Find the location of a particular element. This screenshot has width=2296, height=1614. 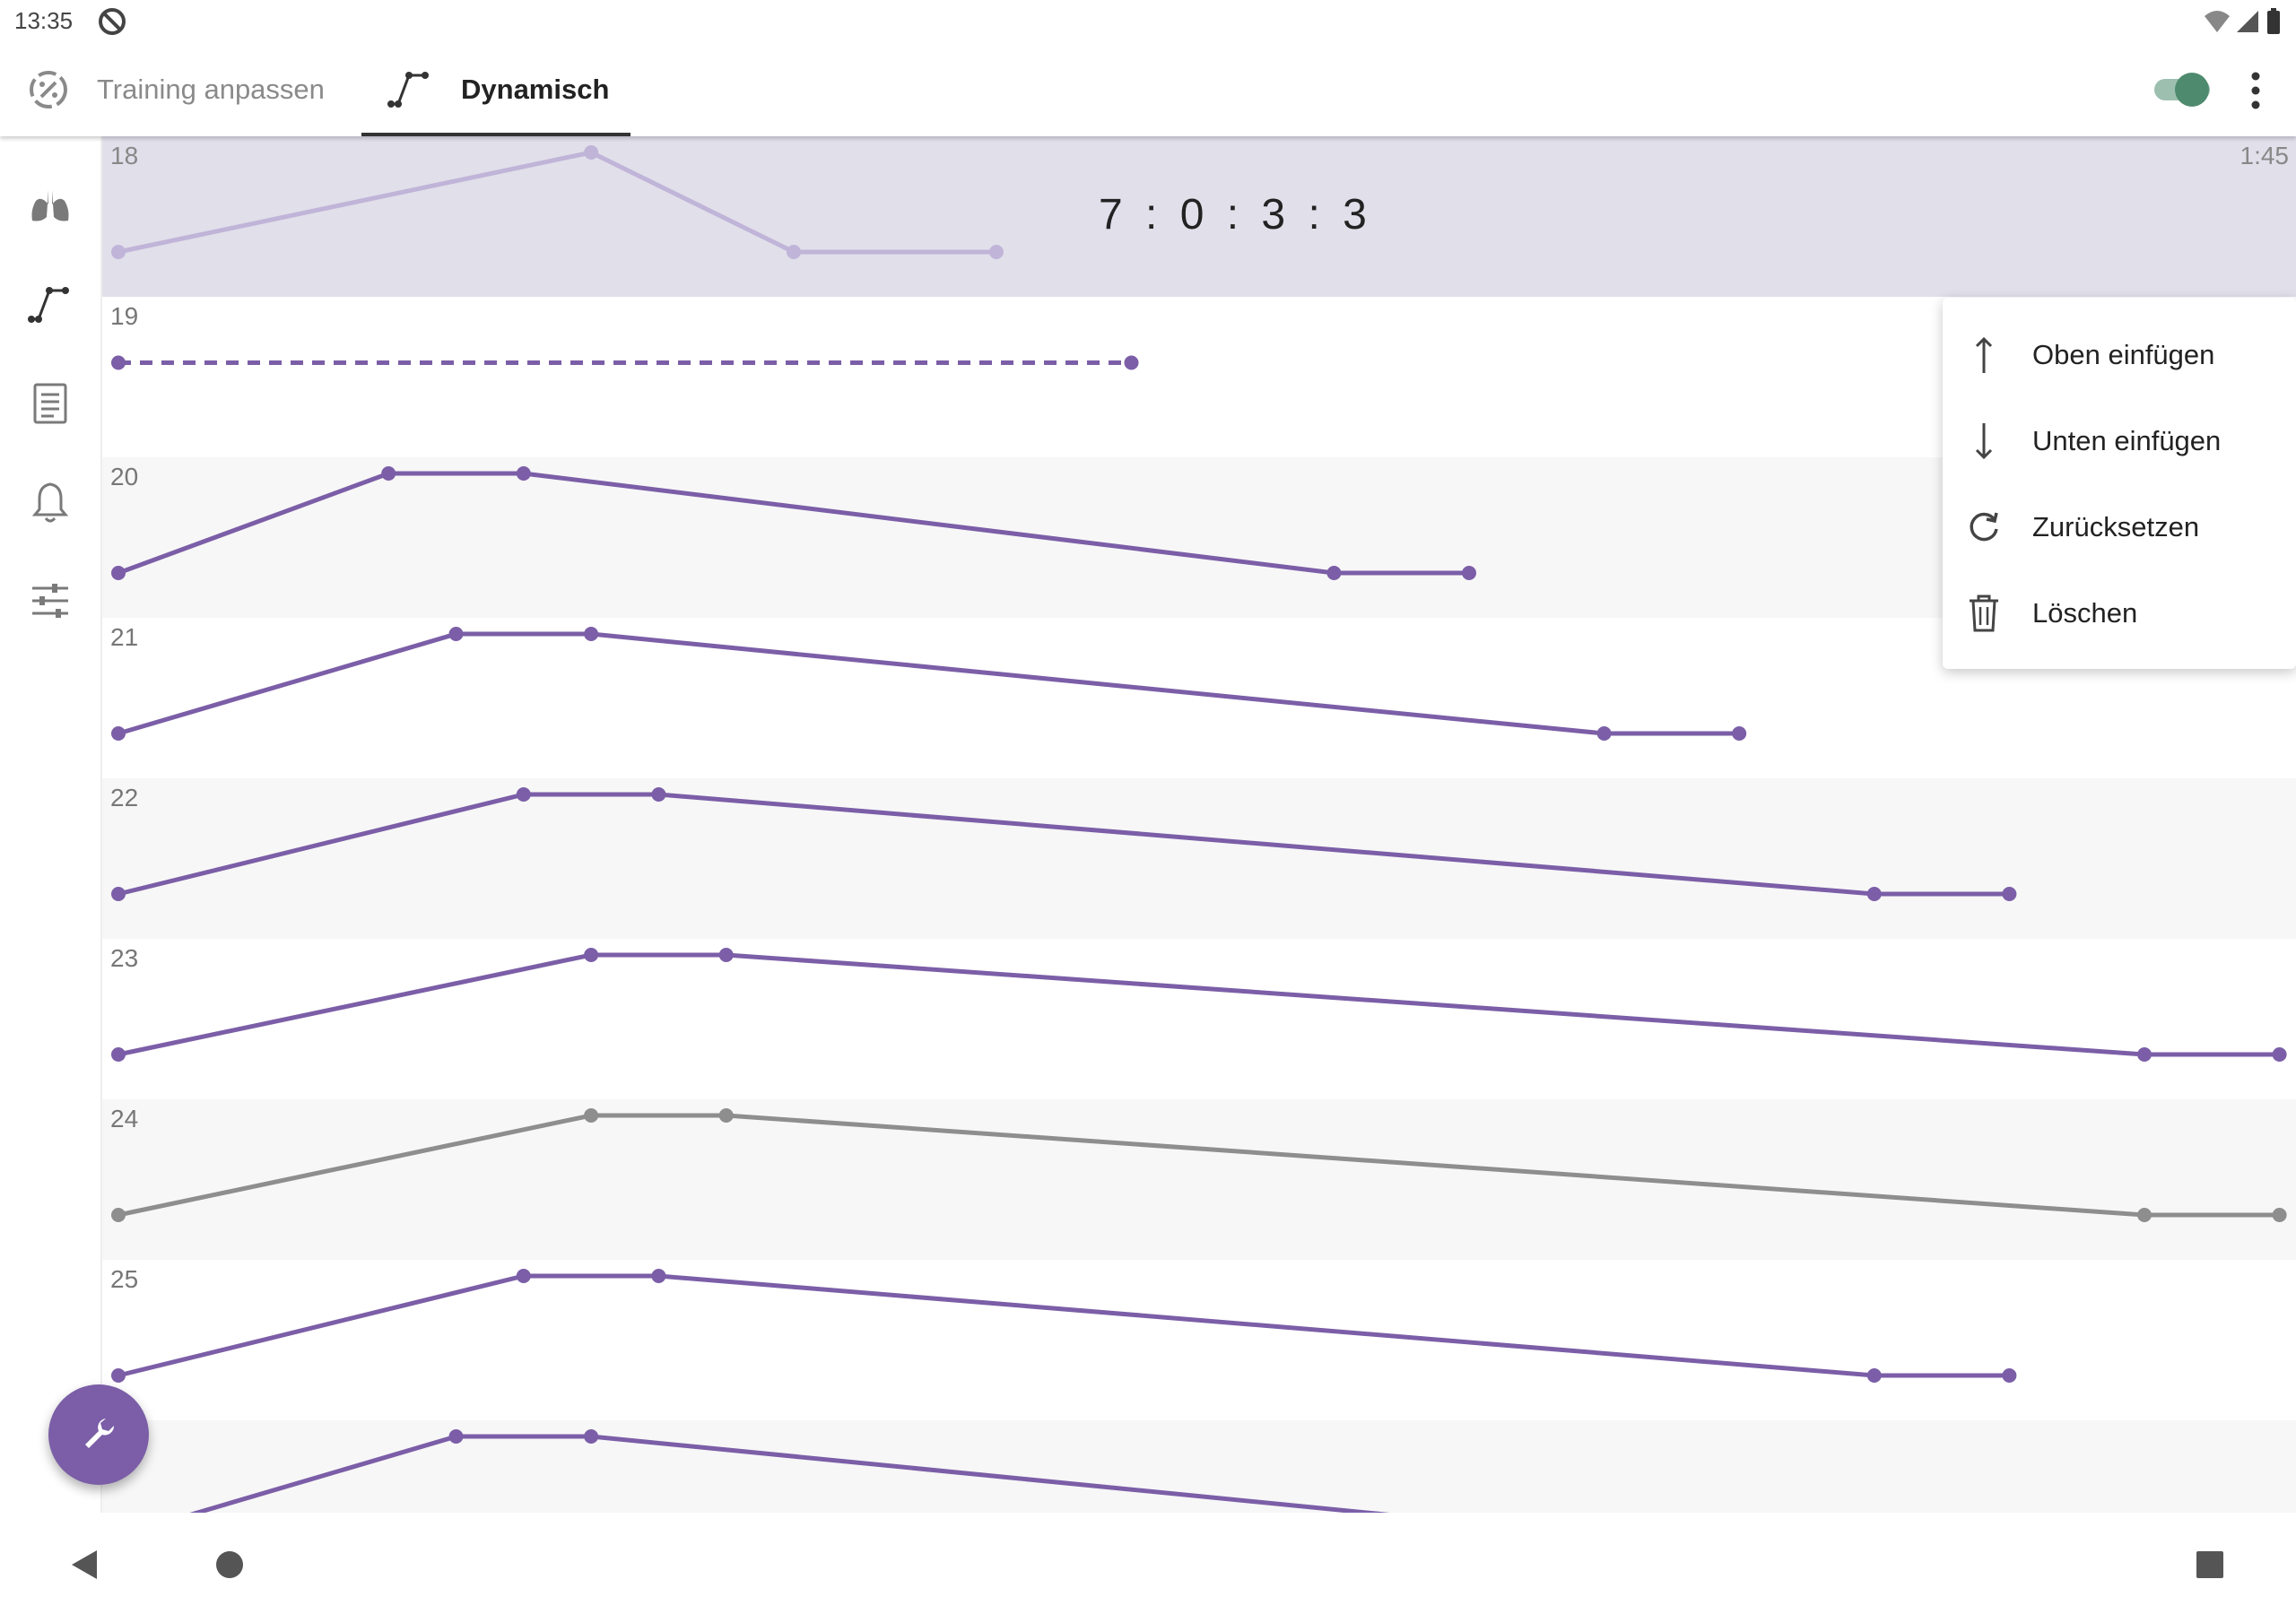

menu-item-reset: Zurücksetzen is located at coordinates (2119, 527).